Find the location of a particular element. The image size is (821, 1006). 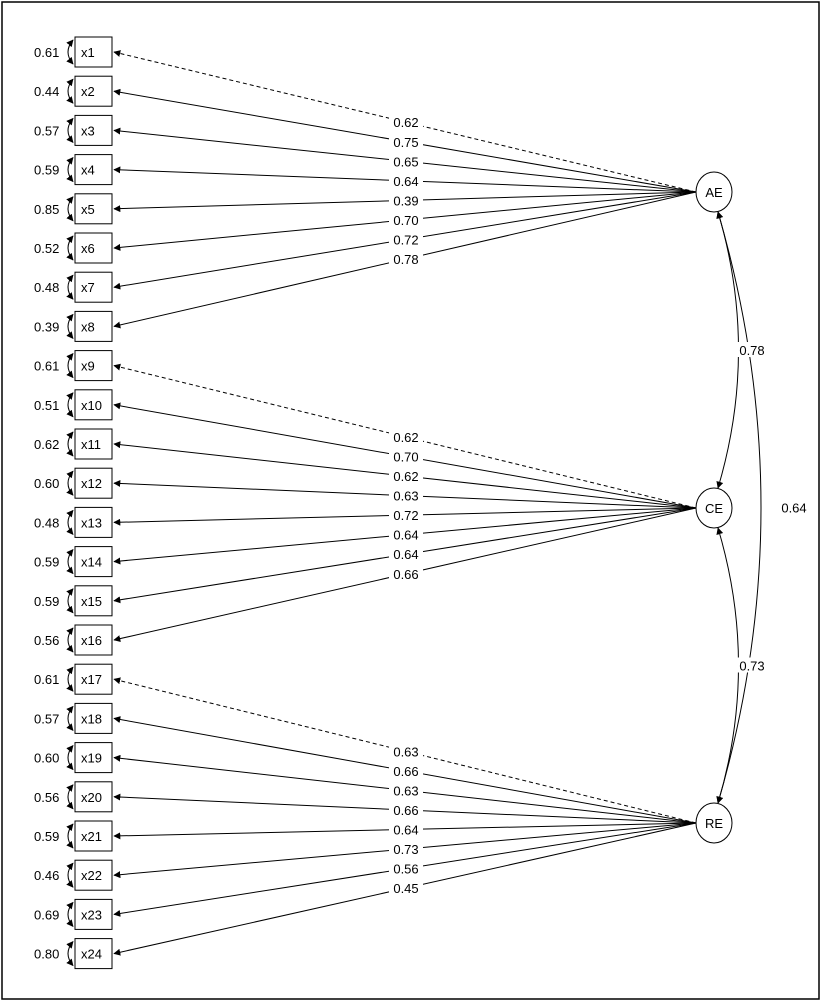

indicator-label-x3: x3 is located at coordinates (88, 130).